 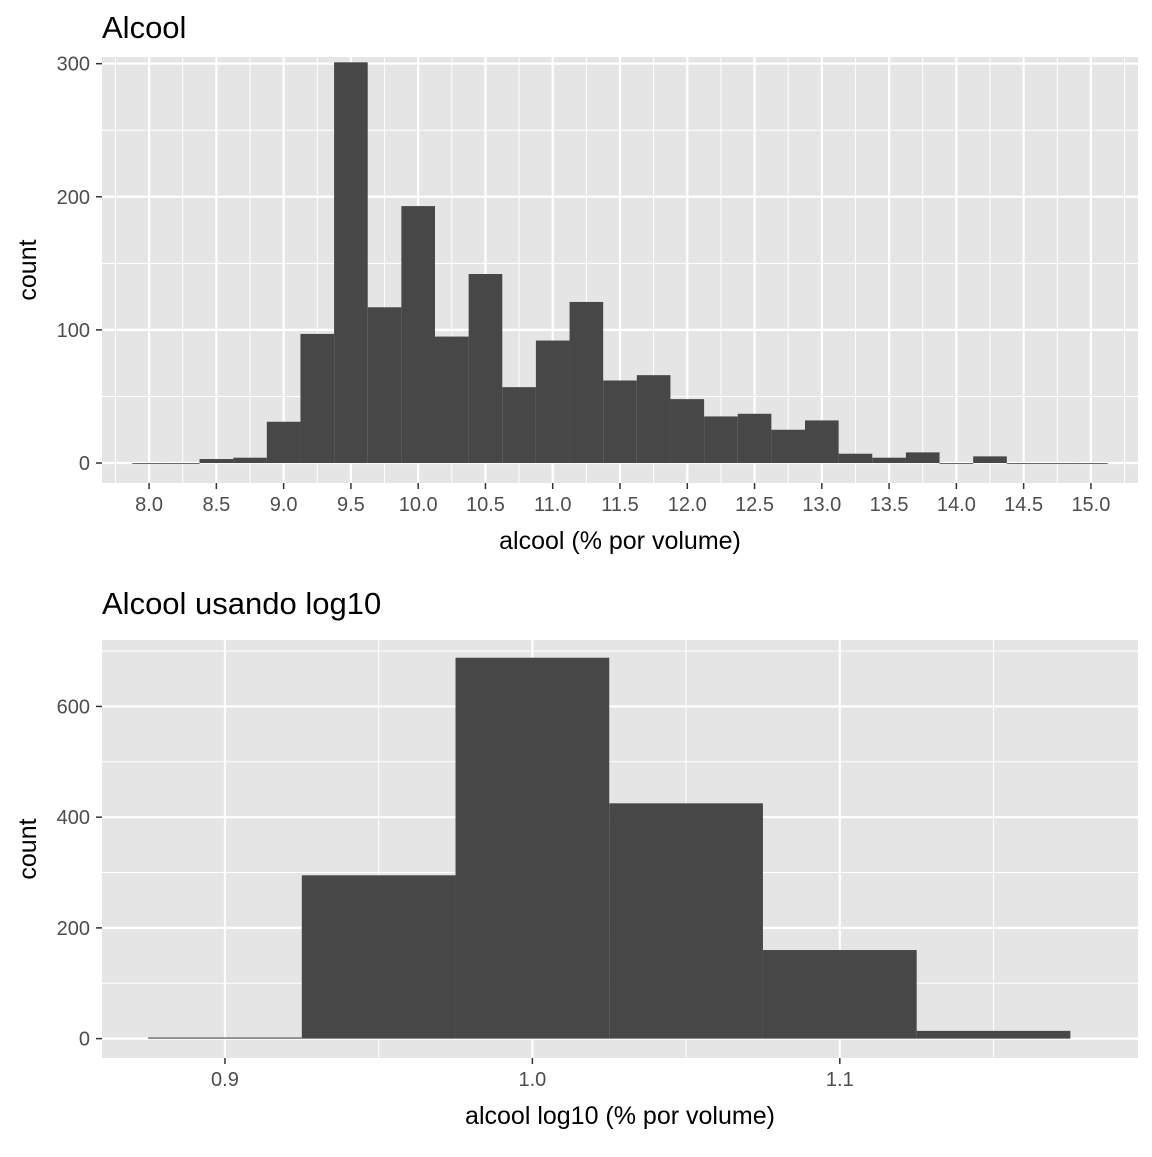 I want to click on y-tick-label: 100, so click(x=73, y=331).